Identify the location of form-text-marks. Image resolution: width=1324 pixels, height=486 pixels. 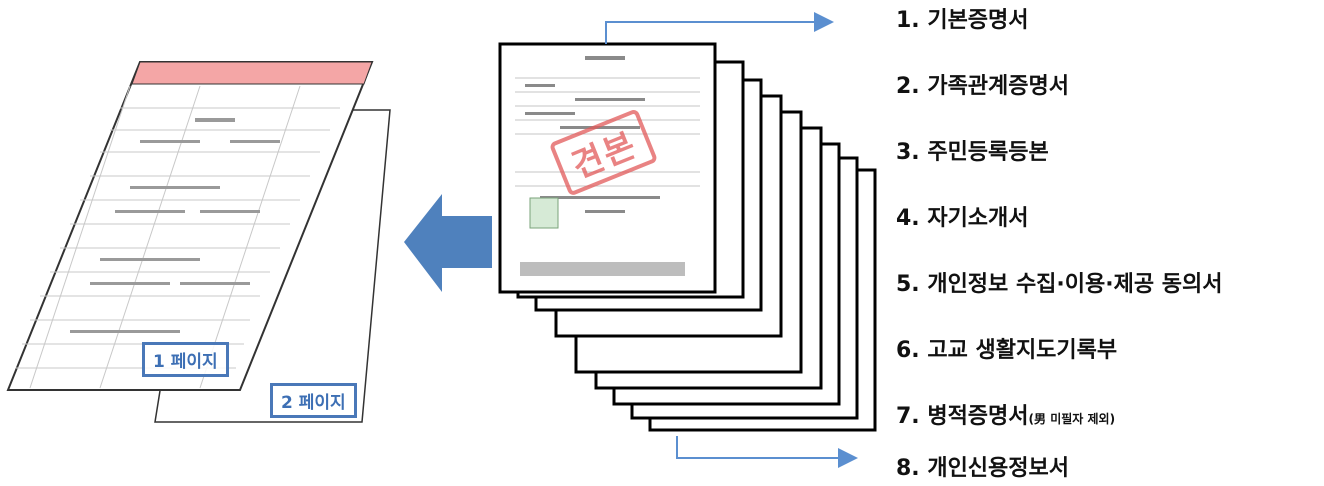
(175, 225).